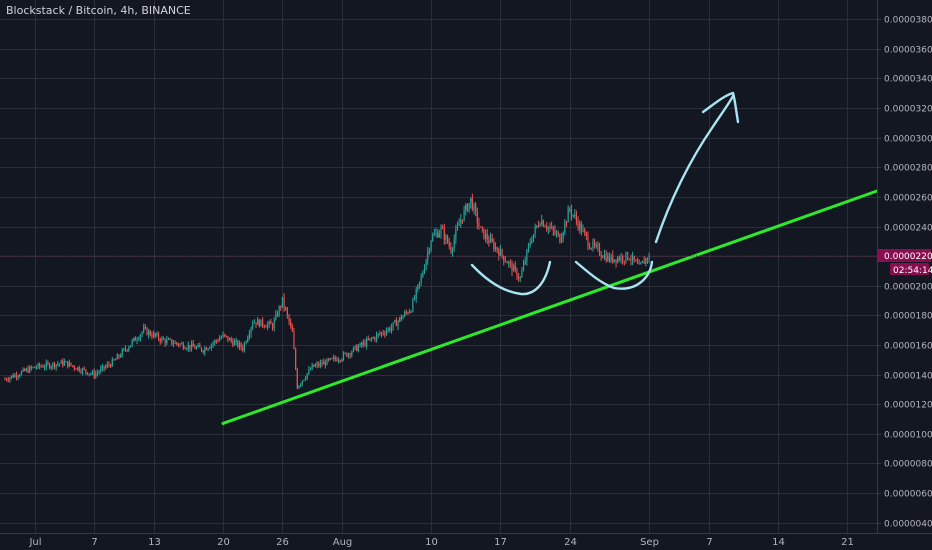 The width and height of the screenshot is (932, 550). What do you see at coordinates (605, 193) in the screenshot?
I see `hand-drawn-annotations` at bounding box center [605, 193].